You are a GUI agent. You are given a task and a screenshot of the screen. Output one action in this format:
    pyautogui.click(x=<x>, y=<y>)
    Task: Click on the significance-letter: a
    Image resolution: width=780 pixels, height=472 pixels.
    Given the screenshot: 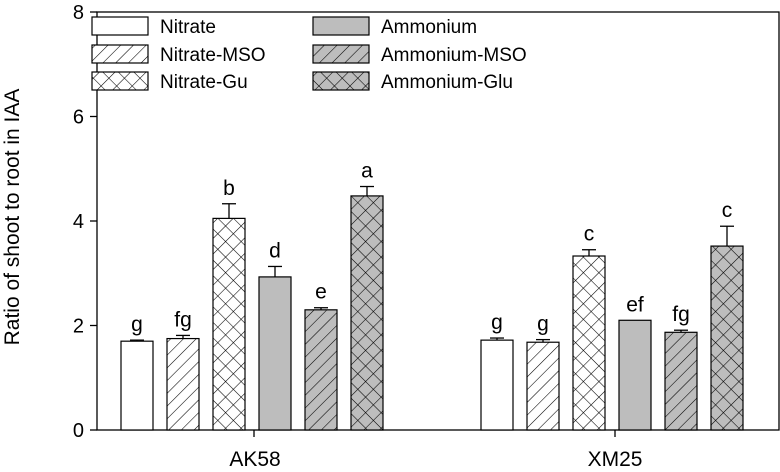 What is the action you would take?
    pyautogui.click(x=367, y=171)
    